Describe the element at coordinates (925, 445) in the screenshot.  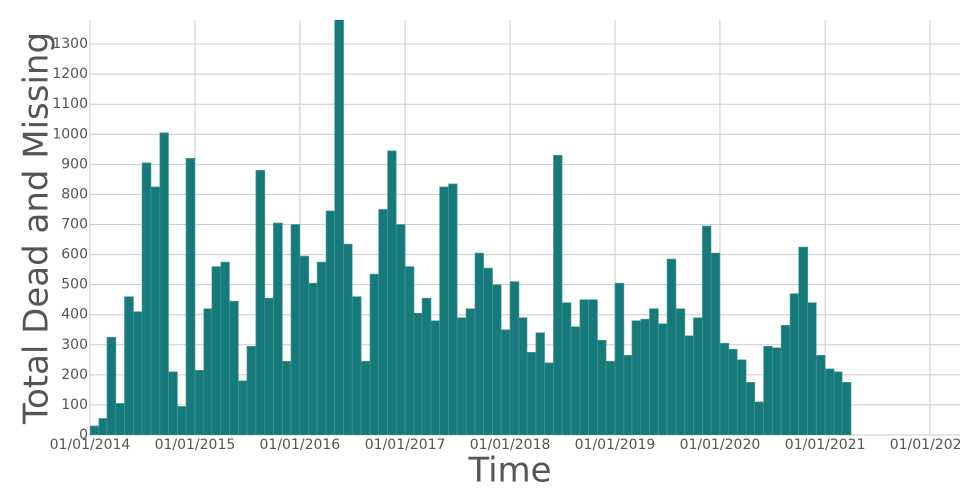
I see `x-tick-label: 01/01/2022` at that location.